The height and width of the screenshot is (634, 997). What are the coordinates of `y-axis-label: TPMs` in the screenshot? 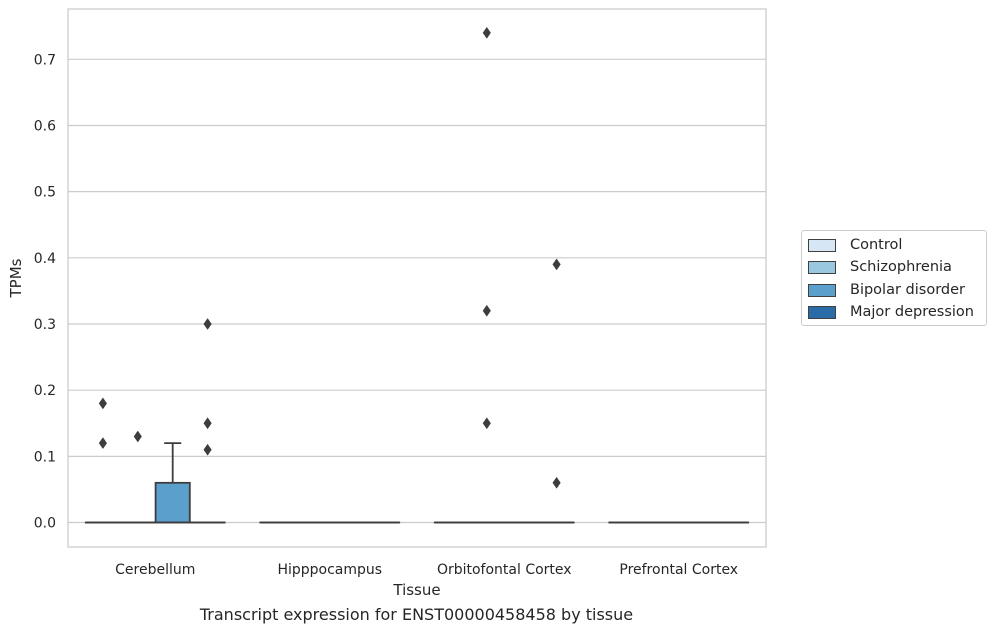 It's located at (16, 278).